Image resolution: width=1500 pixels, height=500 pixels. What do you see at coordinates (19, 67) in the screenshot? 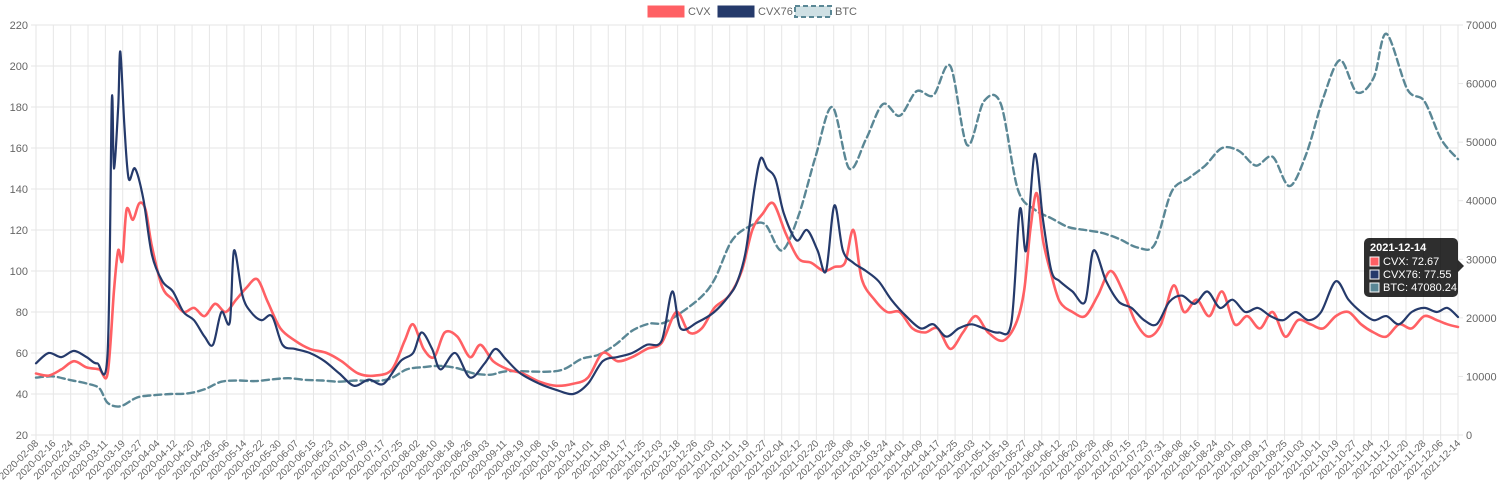
I see `y-left-tick-label: 200` at bounding box center [19, 67].